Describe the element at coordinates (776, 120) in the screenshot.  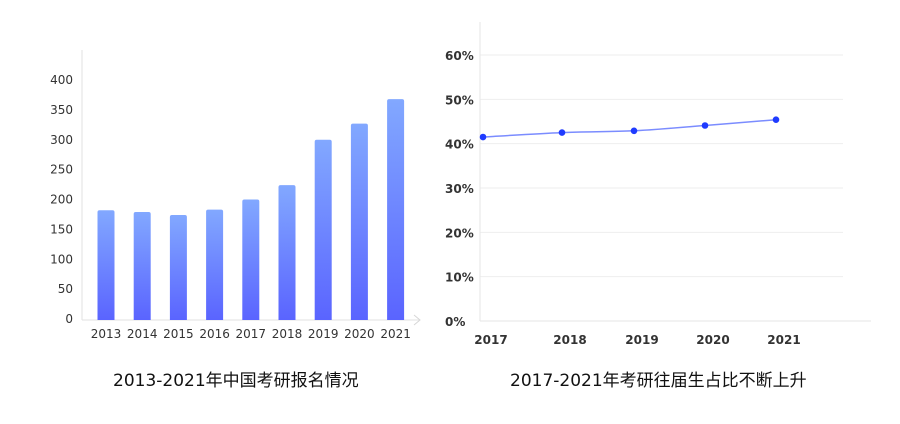
I see `data-point-2021` at that location.